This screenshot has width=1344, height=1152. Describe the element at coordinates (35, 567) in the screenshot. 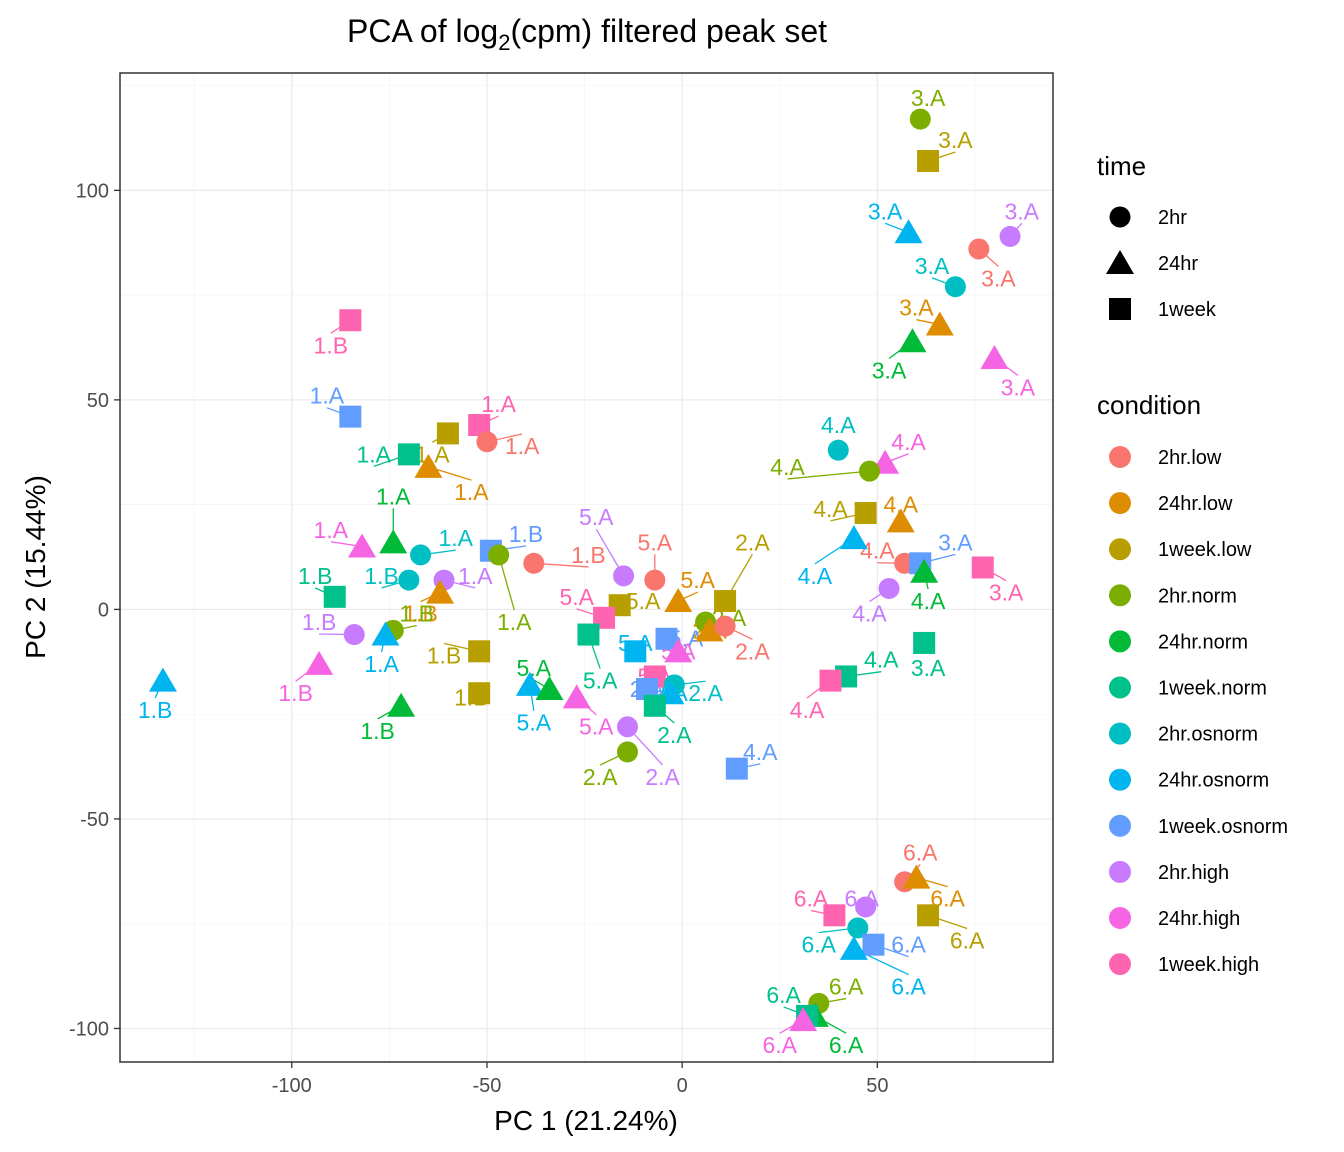

I see `y-axis-title: PC 2 (15.44%)` at that location.